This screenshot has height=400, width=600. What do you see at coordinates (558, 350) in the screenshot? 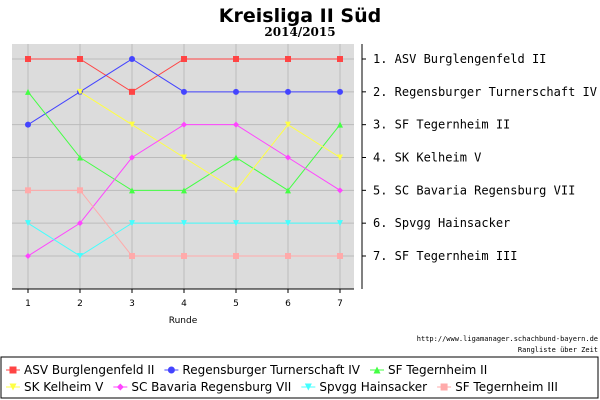
I see `source-caption: Rangliste über Zeit` at bounding box center [558, 350].